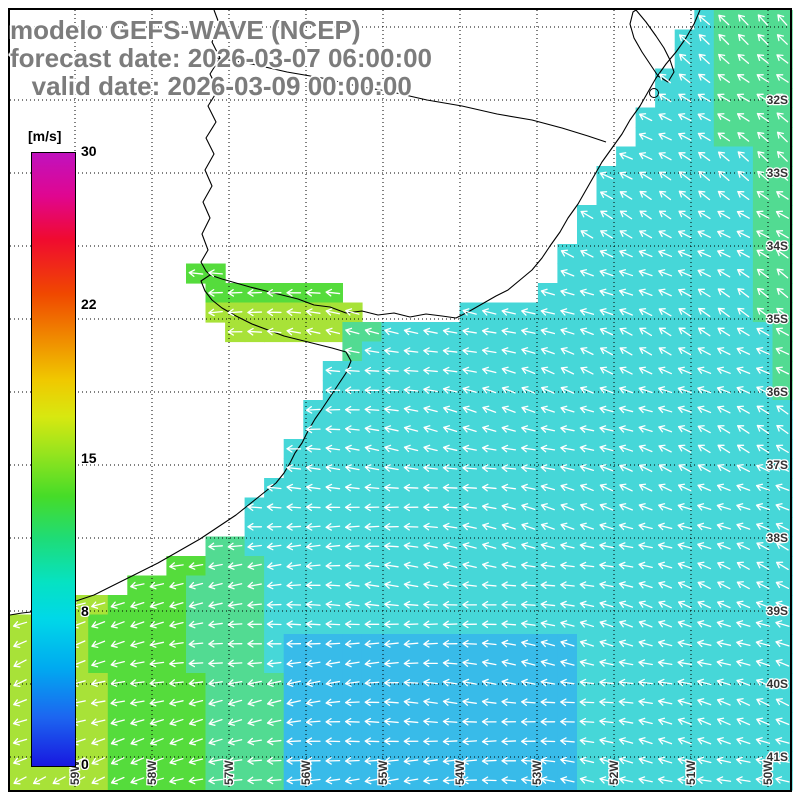 This screenshot has height=800, width=800. I want to click on lat-label: 36S, so click(777, 392).